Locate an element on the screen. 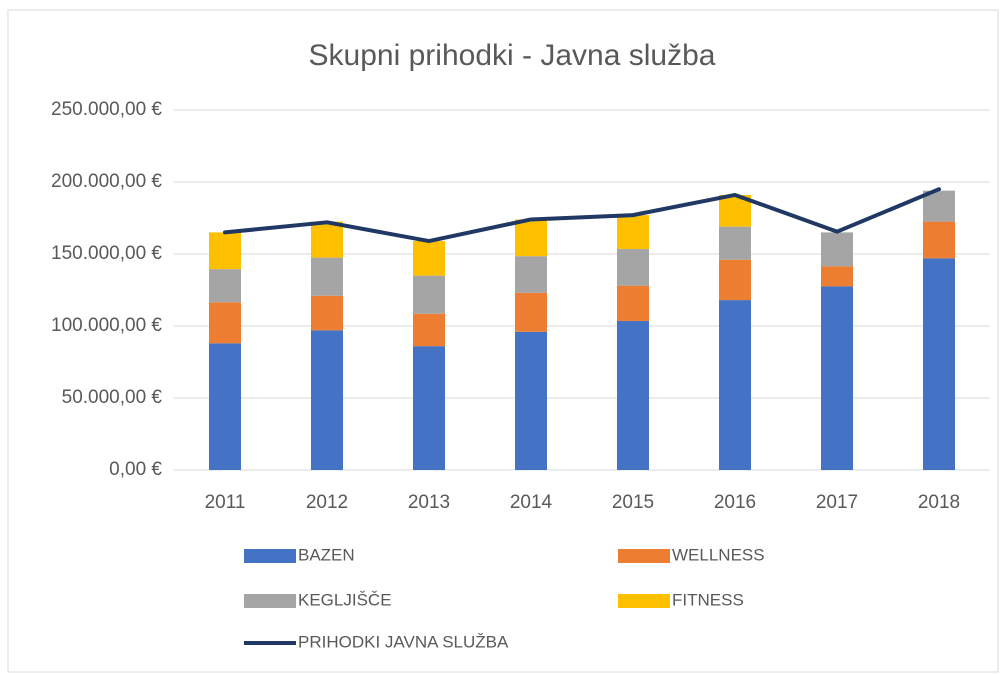 The image size is (1006, 675). y-tick-label: 0,00 € is located at coordinates (135, 469).